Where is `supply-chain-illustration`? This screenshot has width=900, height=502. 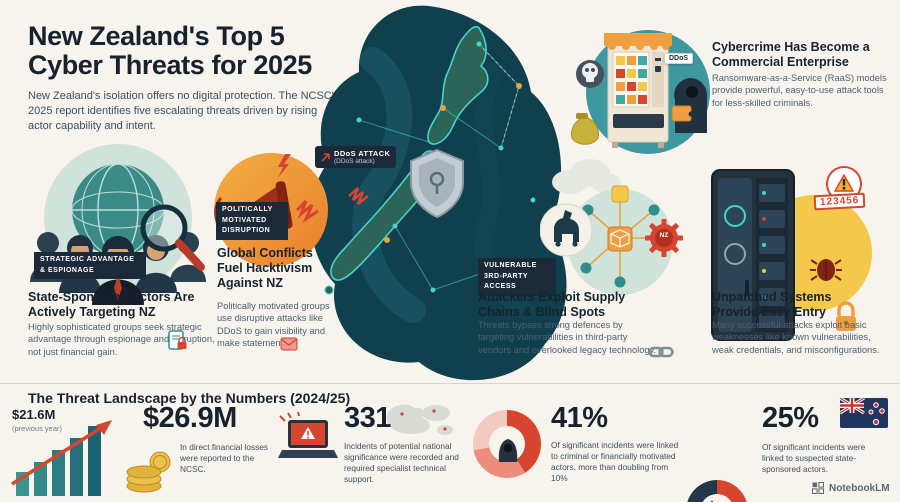
supply-chain-illustration is located at coordinates (611, 240).